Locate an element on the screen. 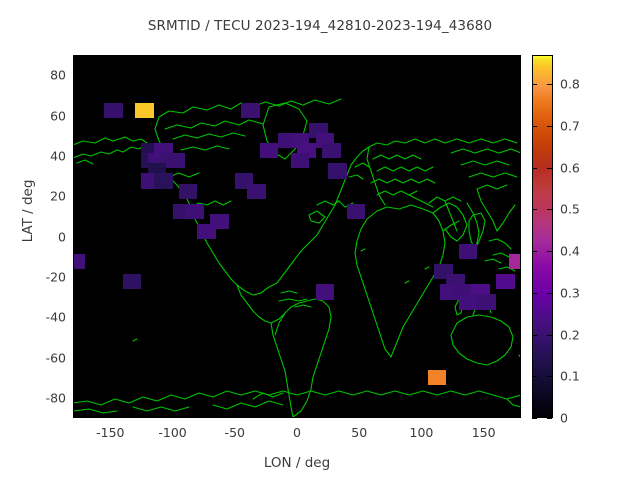 The height and width of the screenshot is (480, 640). colorbar-tick-label: 0 is located at coordinates (564, 418).